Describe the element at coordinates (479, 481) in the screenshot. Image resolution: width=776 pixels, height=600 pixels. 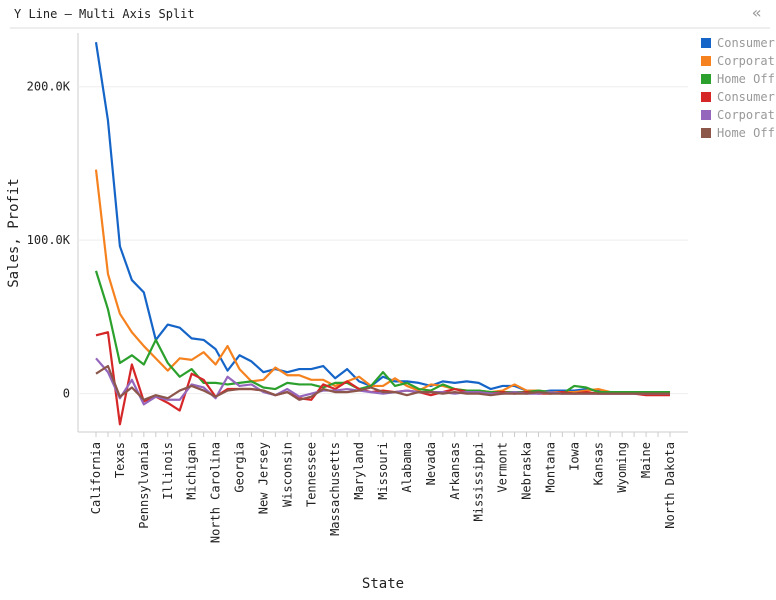
I see `x-tick-label: Mississippi` at that location.